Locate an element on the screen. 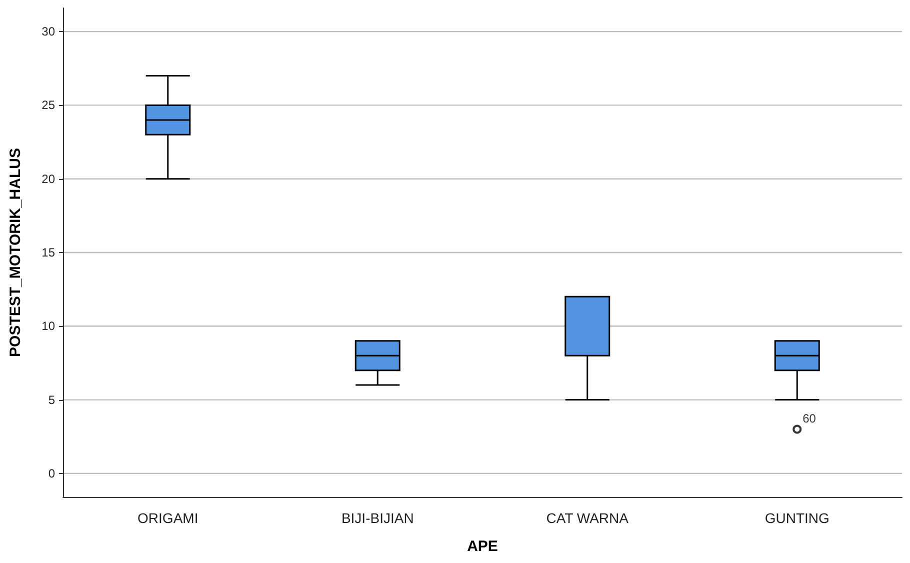 The height and width of the screenshot is (563, 910). y-tick-label: 25 is located at coordinates (49, 105).